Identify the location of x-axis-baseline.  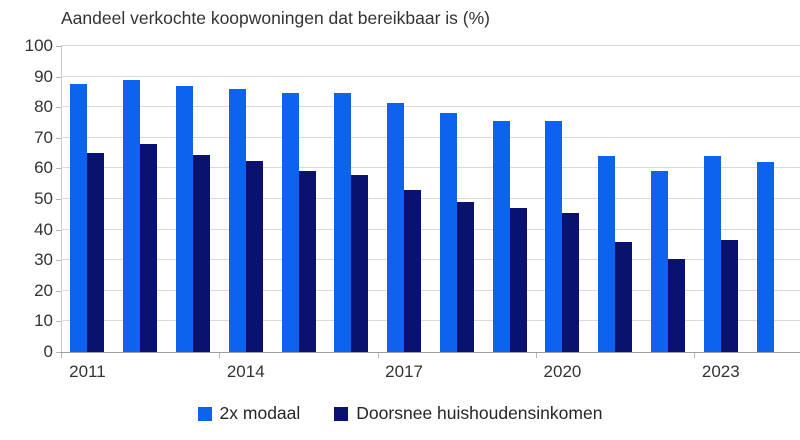
(430, 352).